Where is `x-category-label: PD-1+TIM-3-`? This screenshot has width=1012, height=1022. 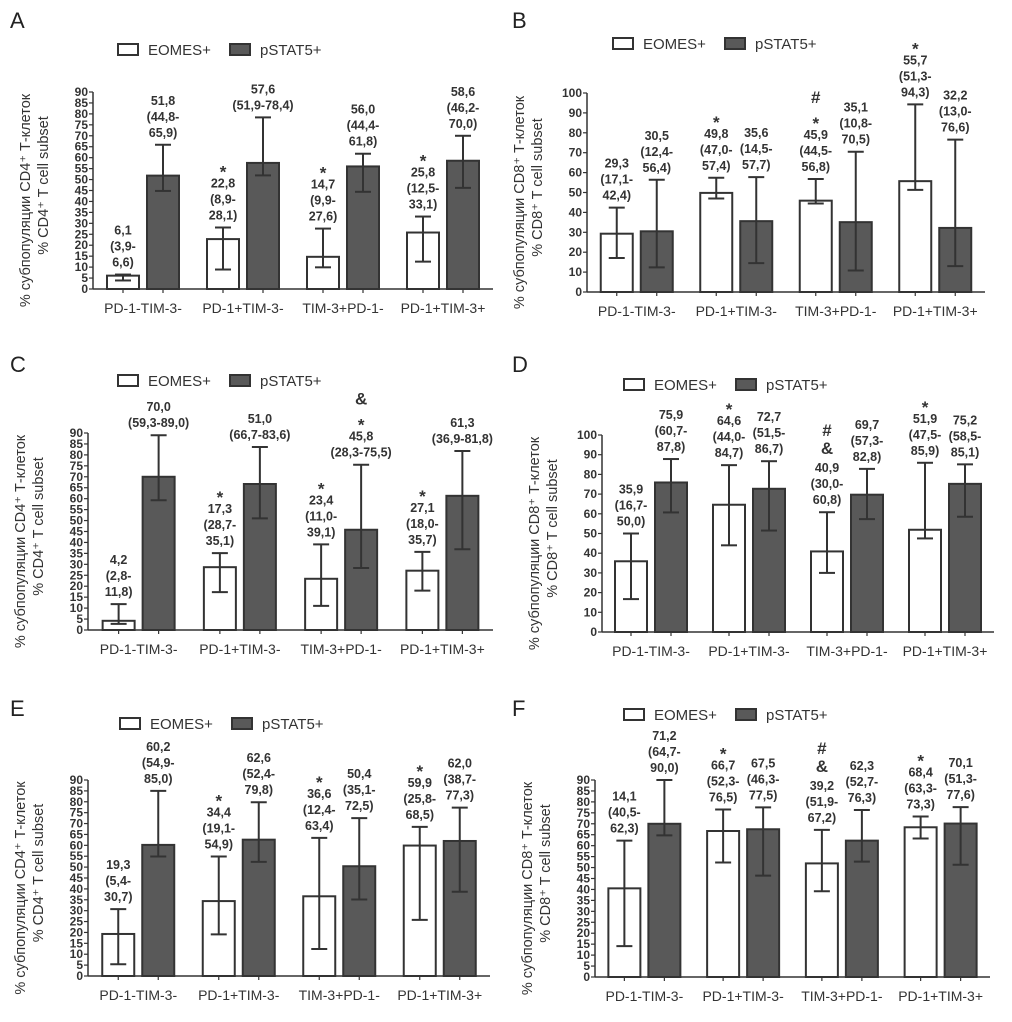
x-category-label: PD-1+TIM-3- is located at coordinates (239, 995).